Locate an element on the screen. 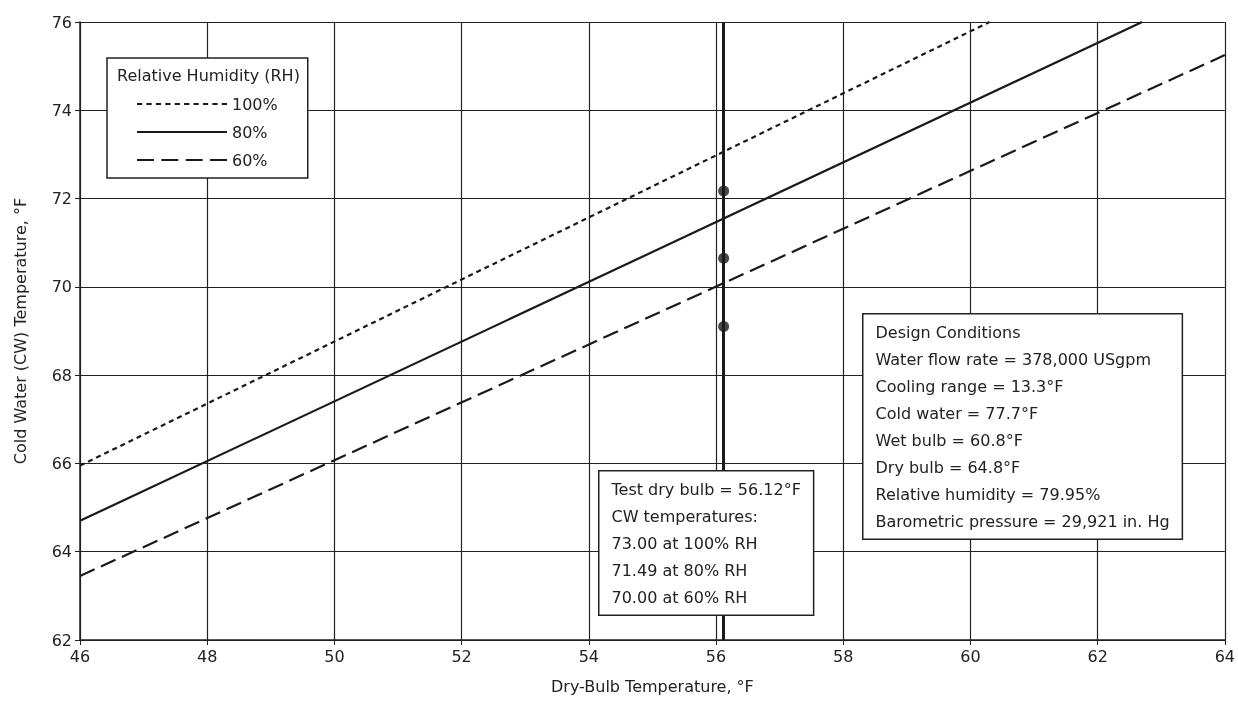  x-tick-label: 56 is located at coordinates (716, 656).